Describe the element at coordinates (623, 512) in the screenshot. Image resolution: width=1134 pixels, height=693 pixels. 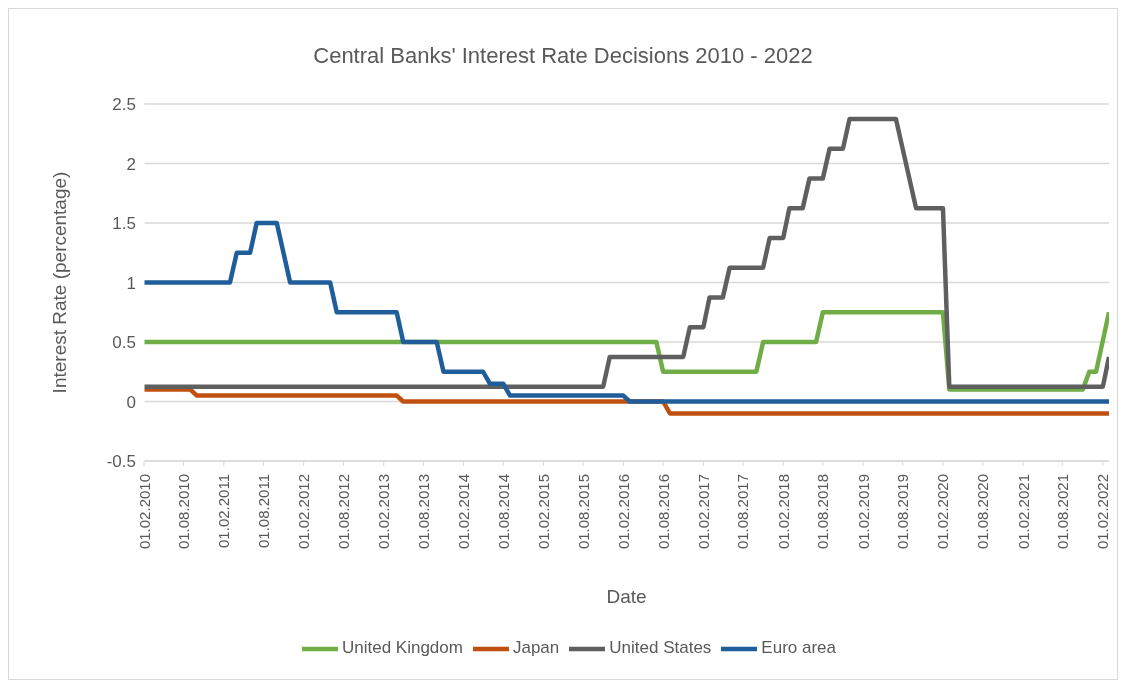
I see `x-tick-label: 01.02.2016` at that location.